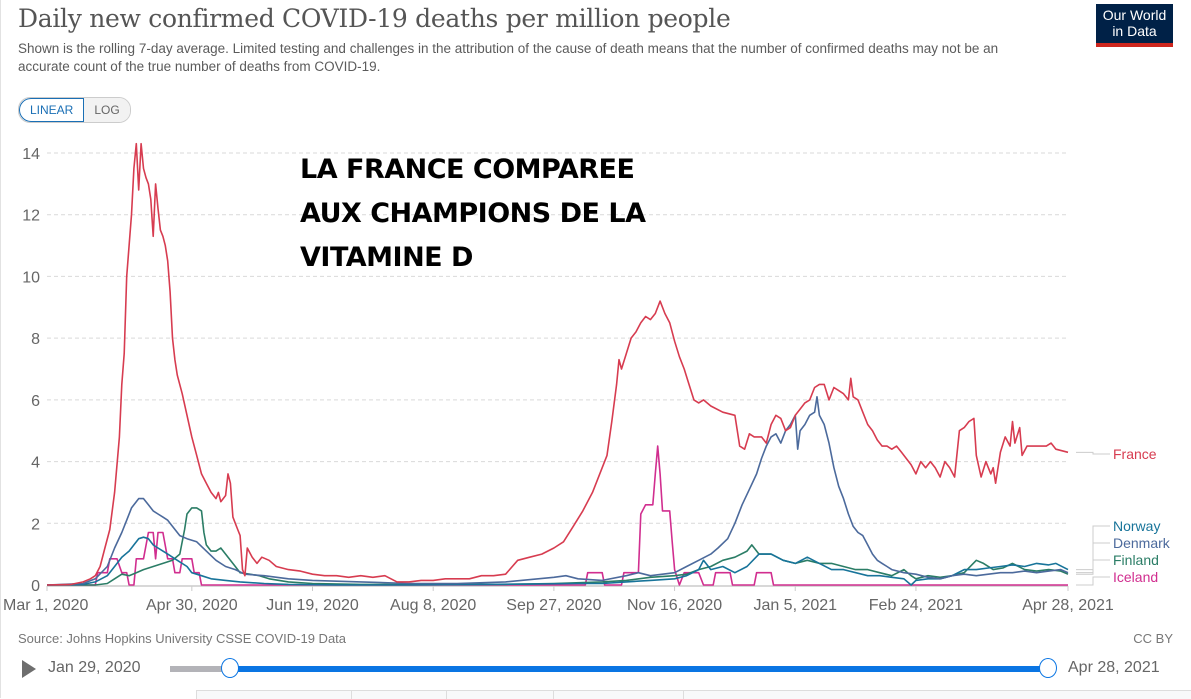  I want to click on series-label-denmark: Denmark, so click(1142, 543).